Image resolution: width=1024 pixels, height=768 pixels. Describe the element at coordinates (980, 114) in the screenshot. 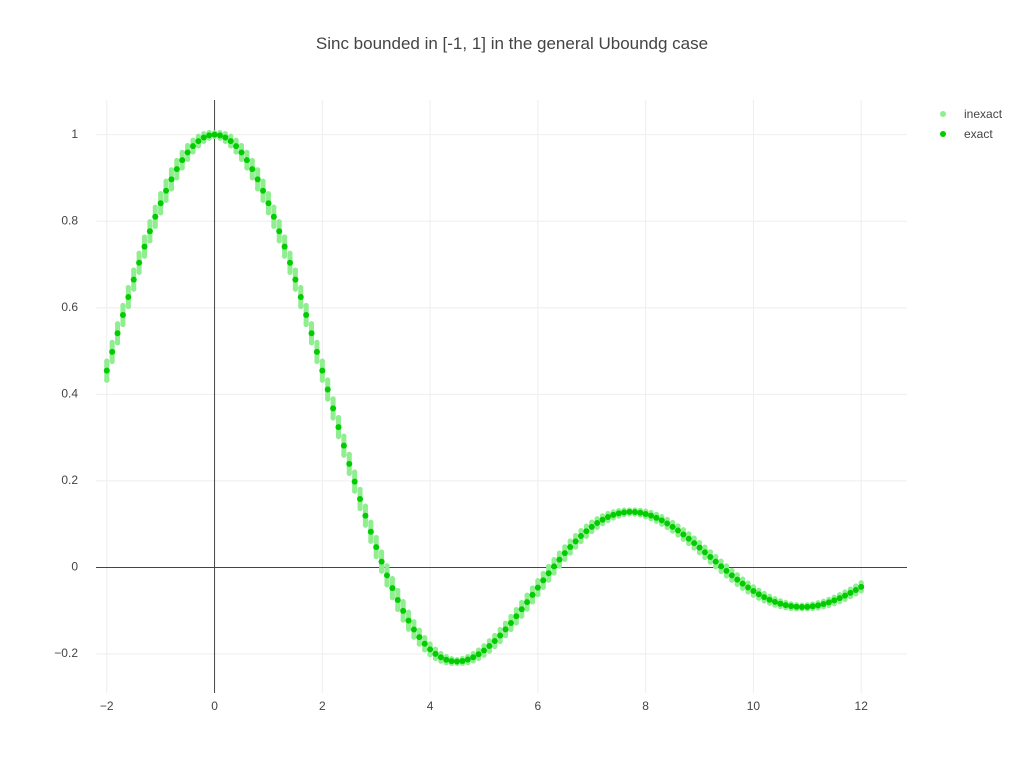

I see `legend-item-inexact: inexact` at that location.